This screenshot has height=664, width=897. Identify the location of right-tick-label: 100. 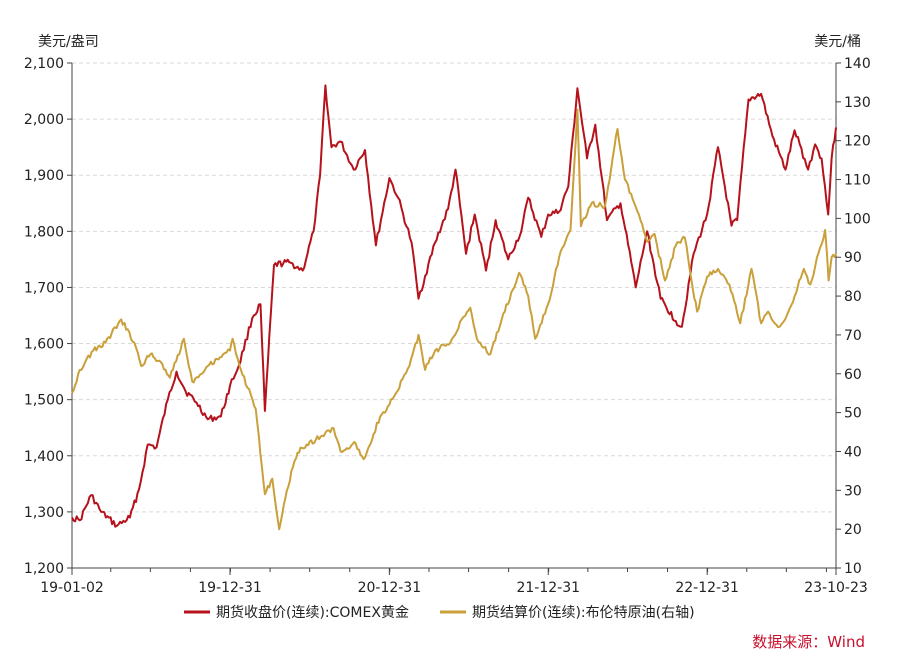
(857, 219).